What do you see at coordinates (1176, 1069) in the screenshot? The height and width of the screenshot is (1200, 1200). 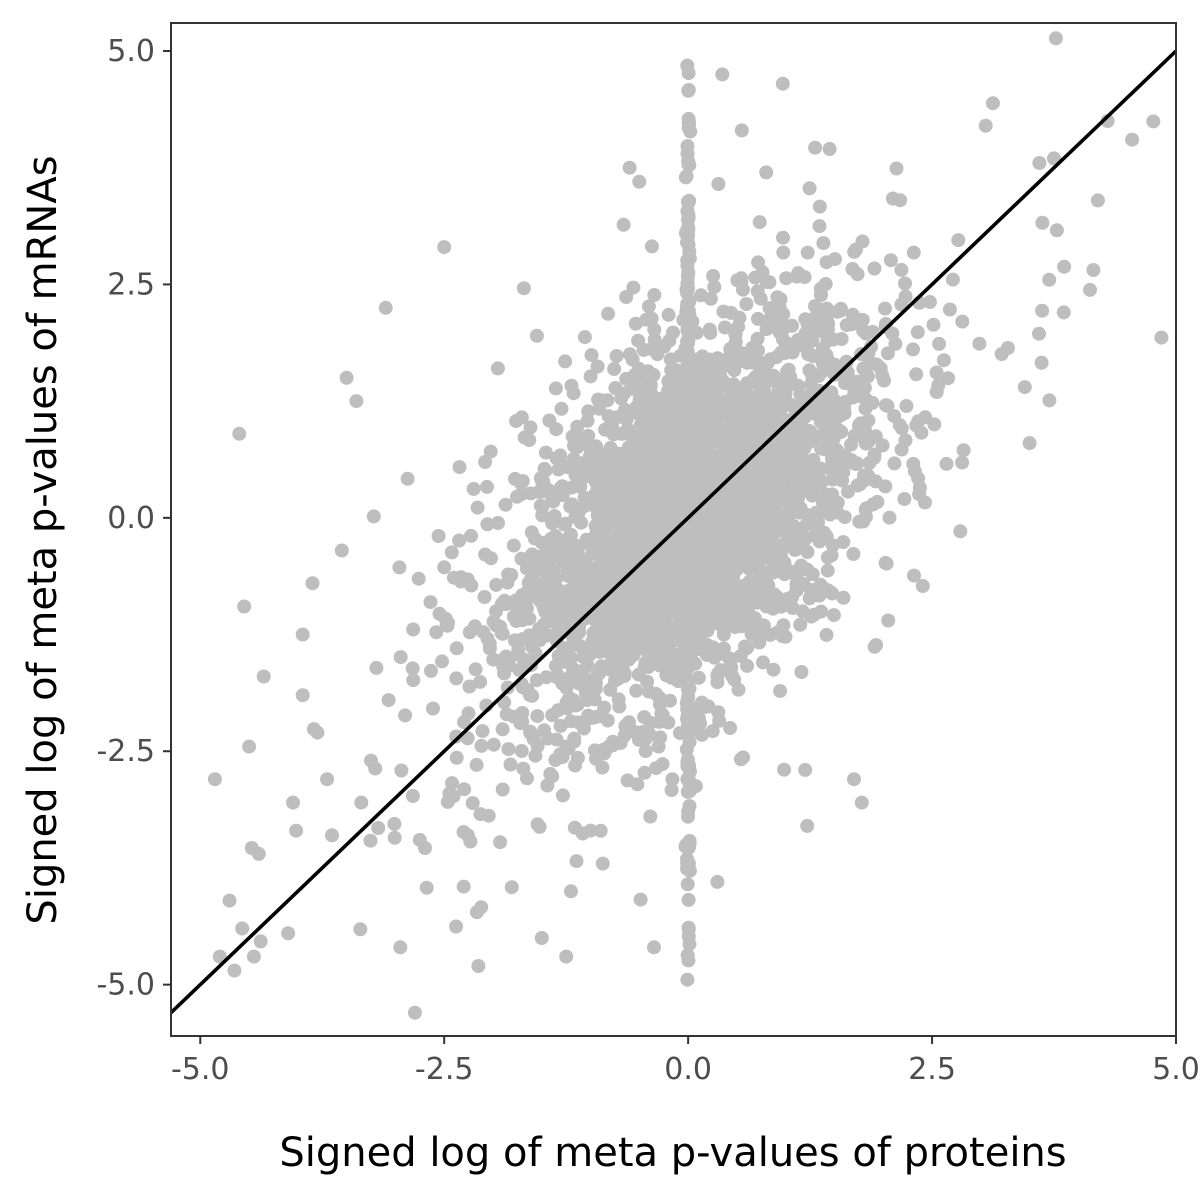 I see `x-tick-label: 5.0` at bounding box center [1176, 1069].